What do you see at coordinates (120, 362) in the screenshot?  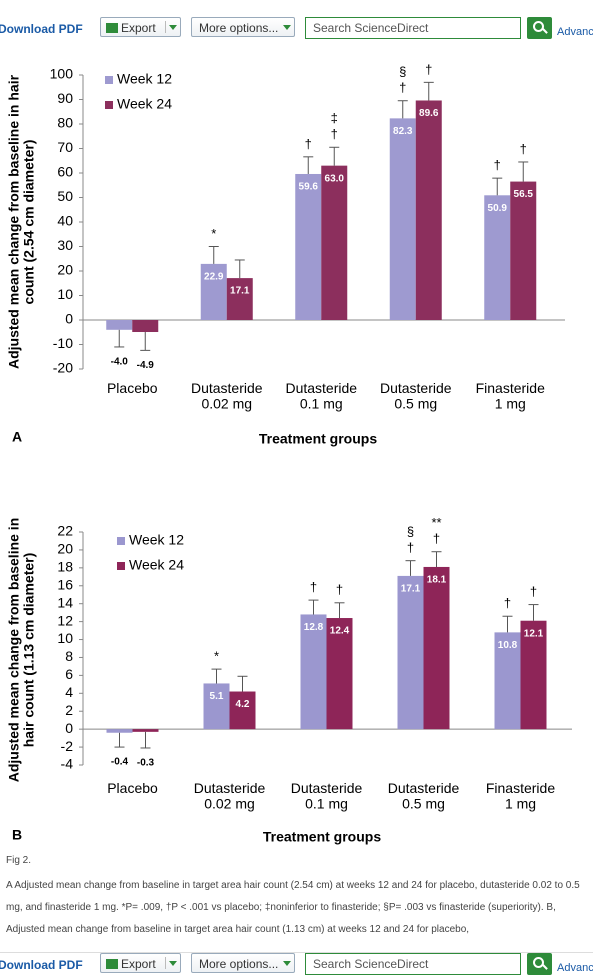 I see `value-label: -4.0` at bounding box center [120, 362].